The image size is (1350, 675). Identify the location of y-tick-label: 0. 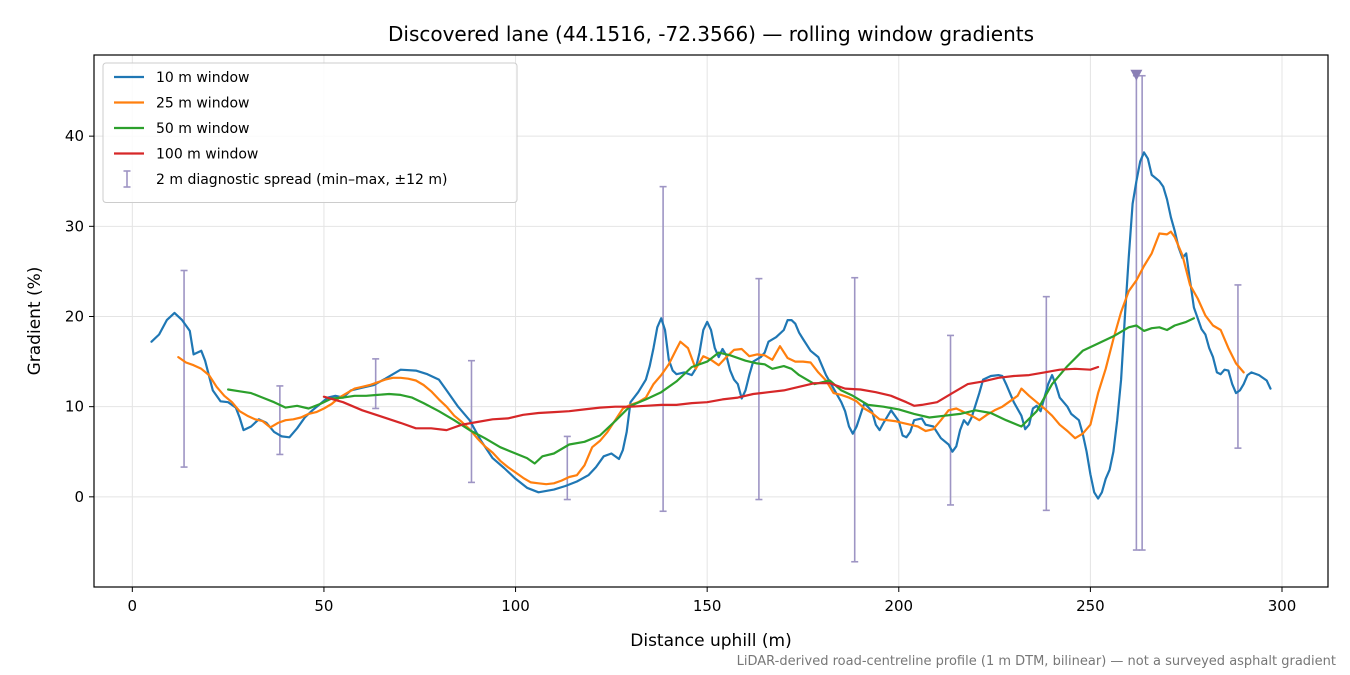
(79, 497).